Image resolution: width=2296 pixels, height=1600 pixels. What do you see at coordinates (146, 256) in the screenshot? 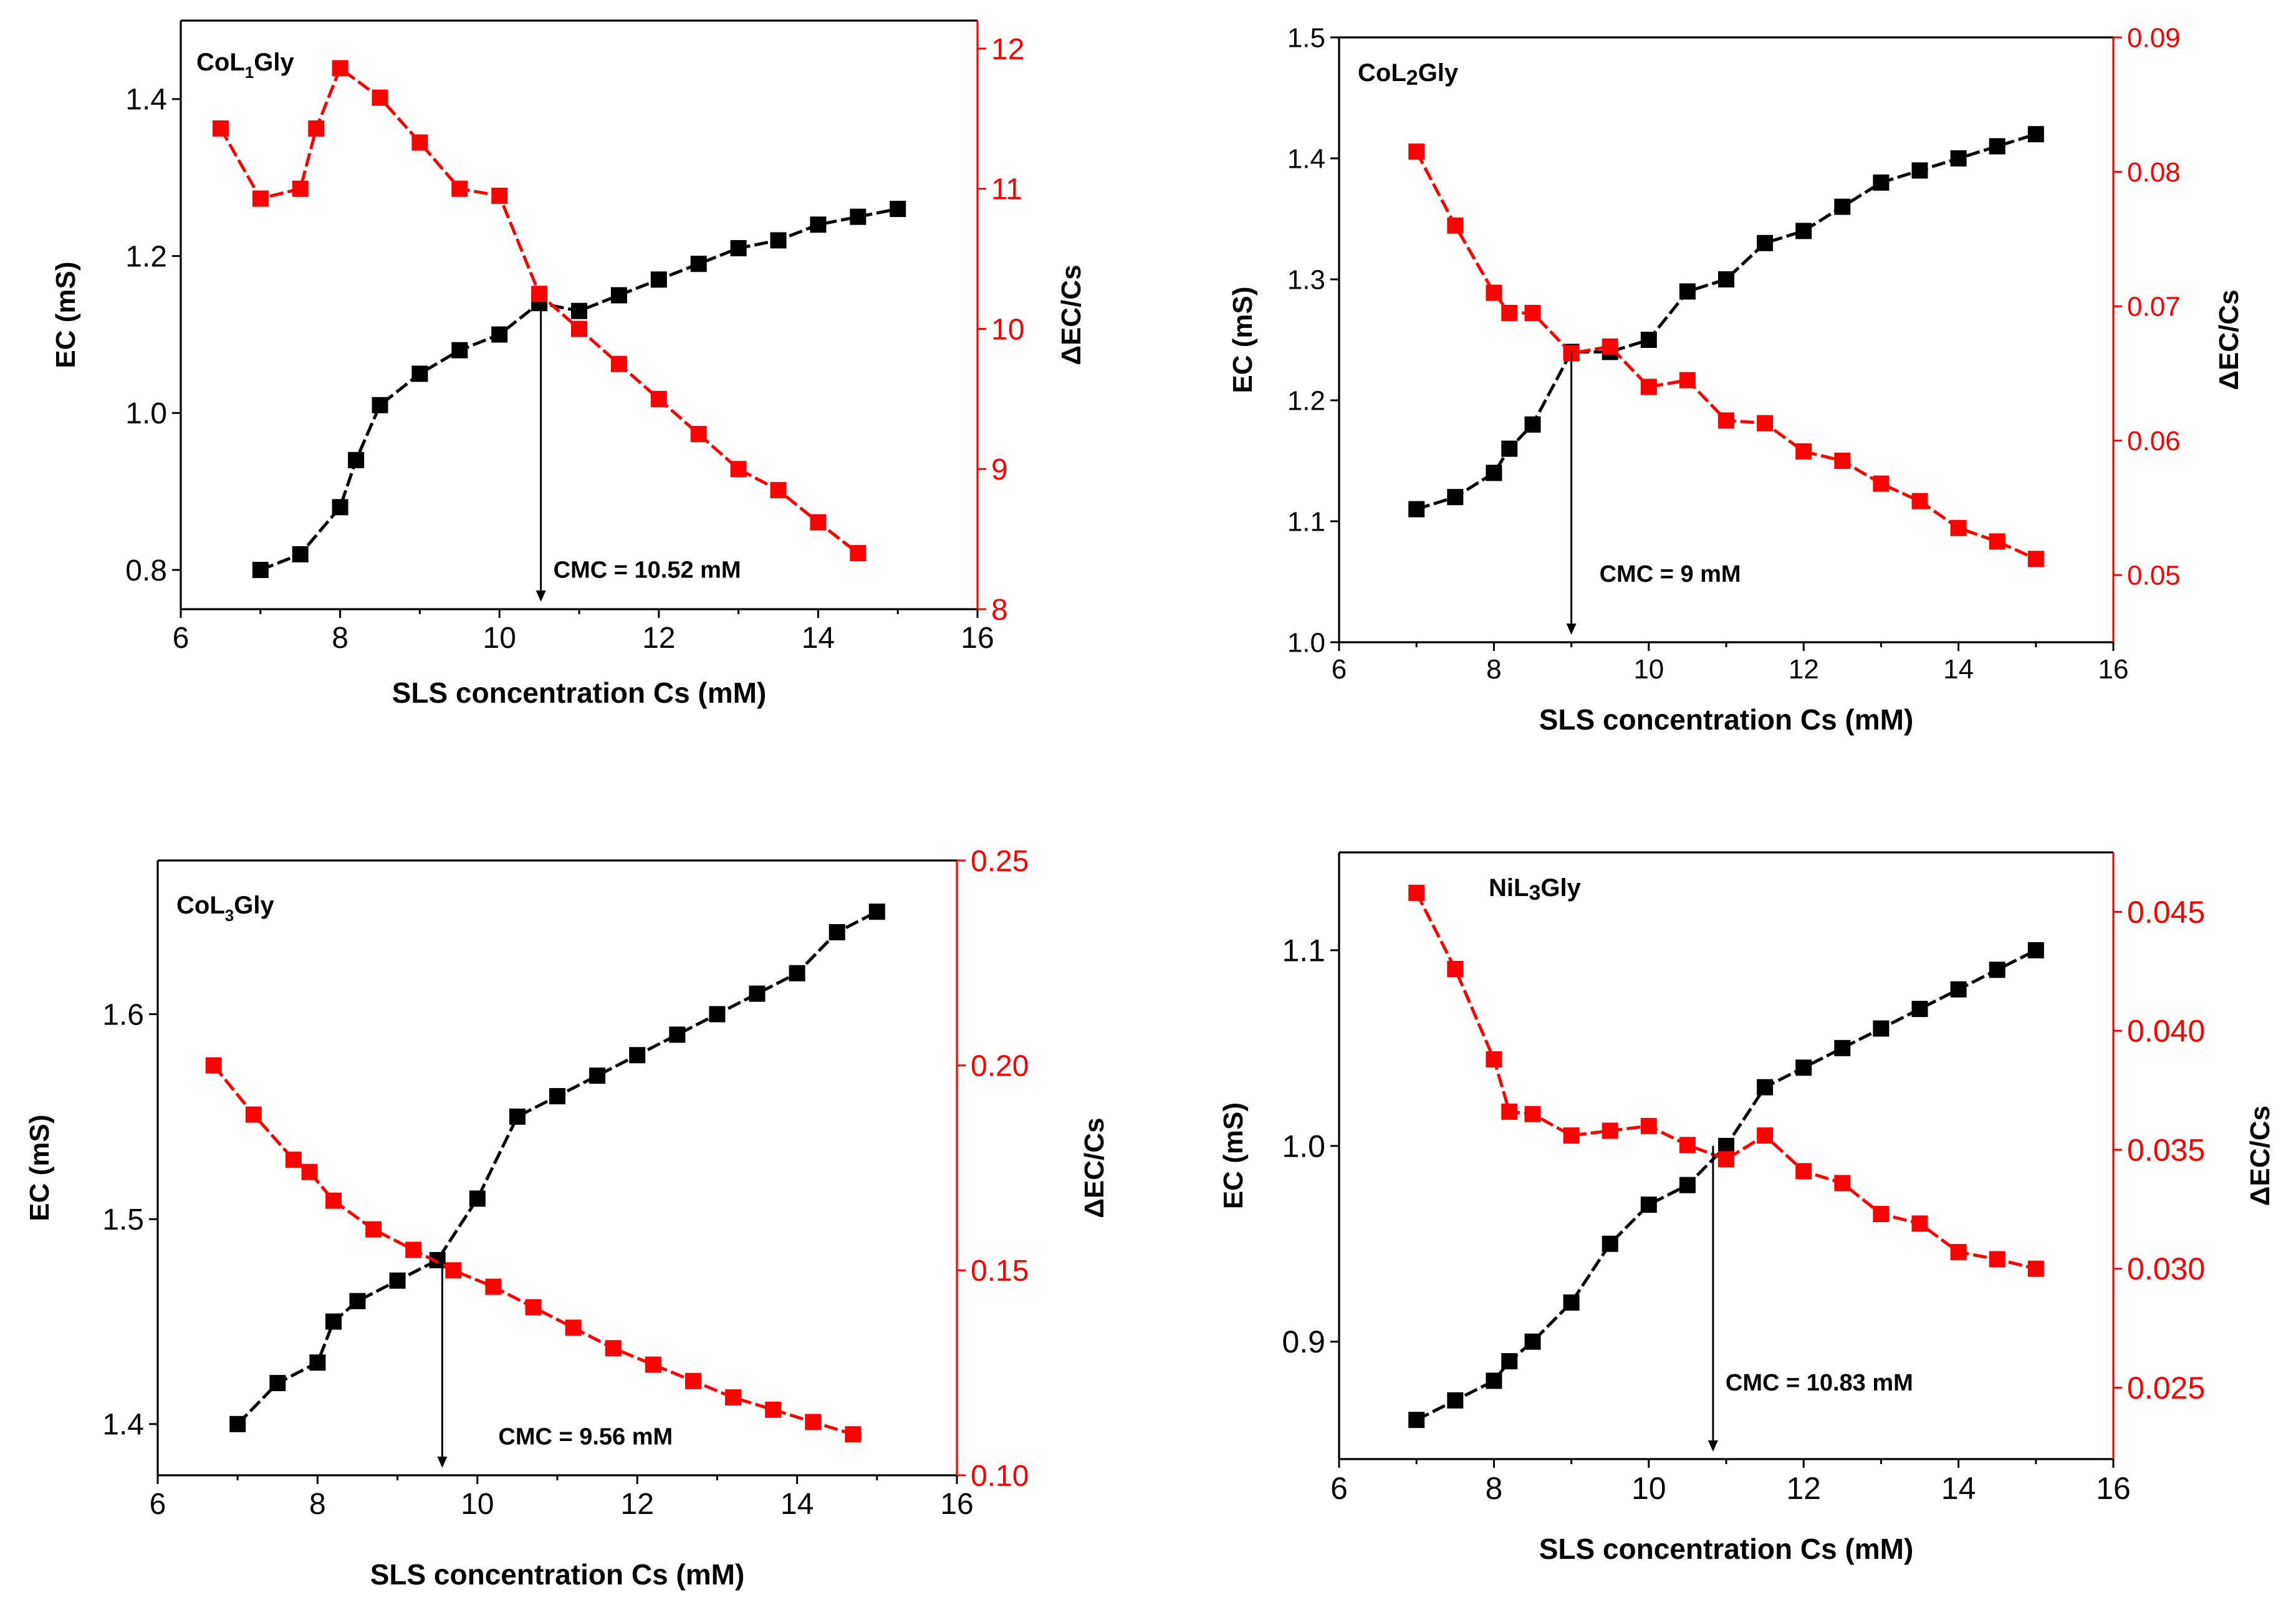
I see `y-tick-label: 1.2` at bounding box center [146, 256].